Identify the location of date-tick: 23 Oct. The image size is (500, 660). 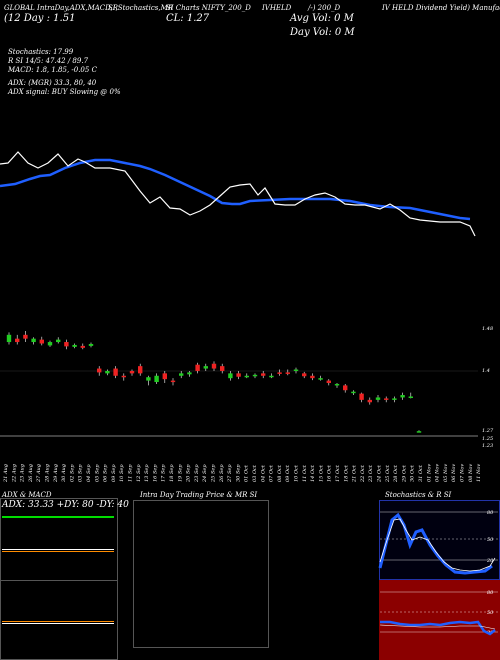
(371, 473).